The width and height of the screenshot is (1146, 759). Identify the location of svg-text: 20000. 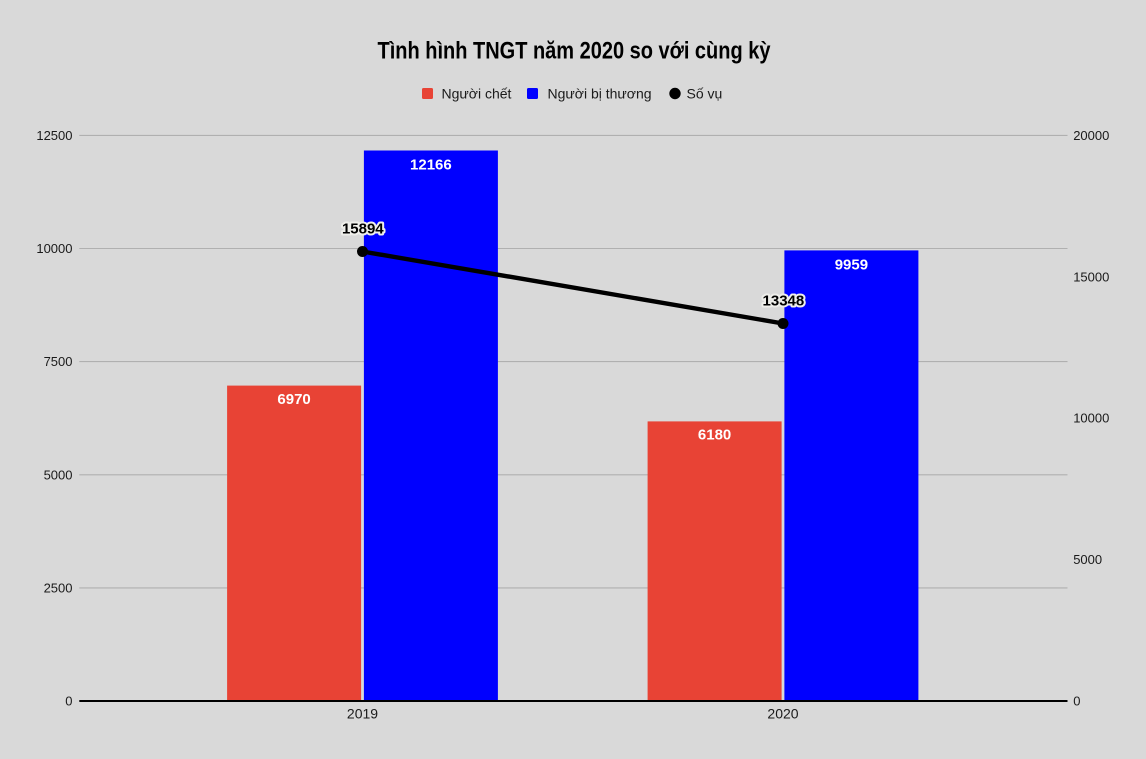
(1091, 135).